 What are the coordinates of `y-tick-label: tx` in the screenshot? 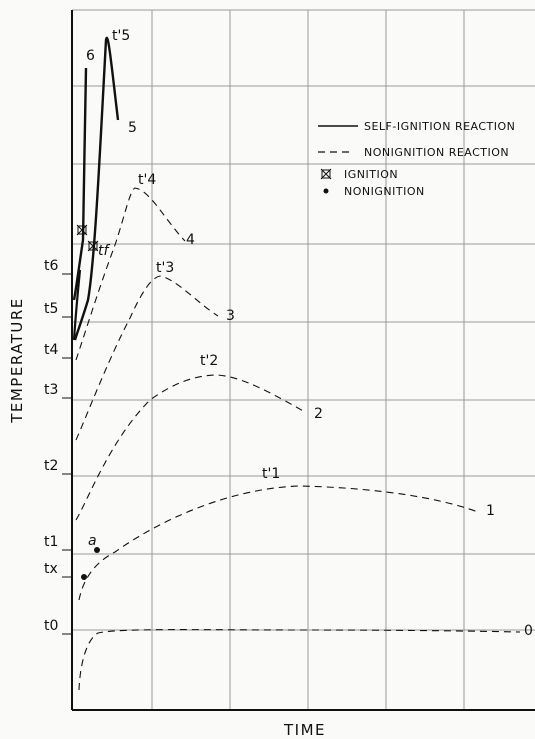 It's located at (51, 569).